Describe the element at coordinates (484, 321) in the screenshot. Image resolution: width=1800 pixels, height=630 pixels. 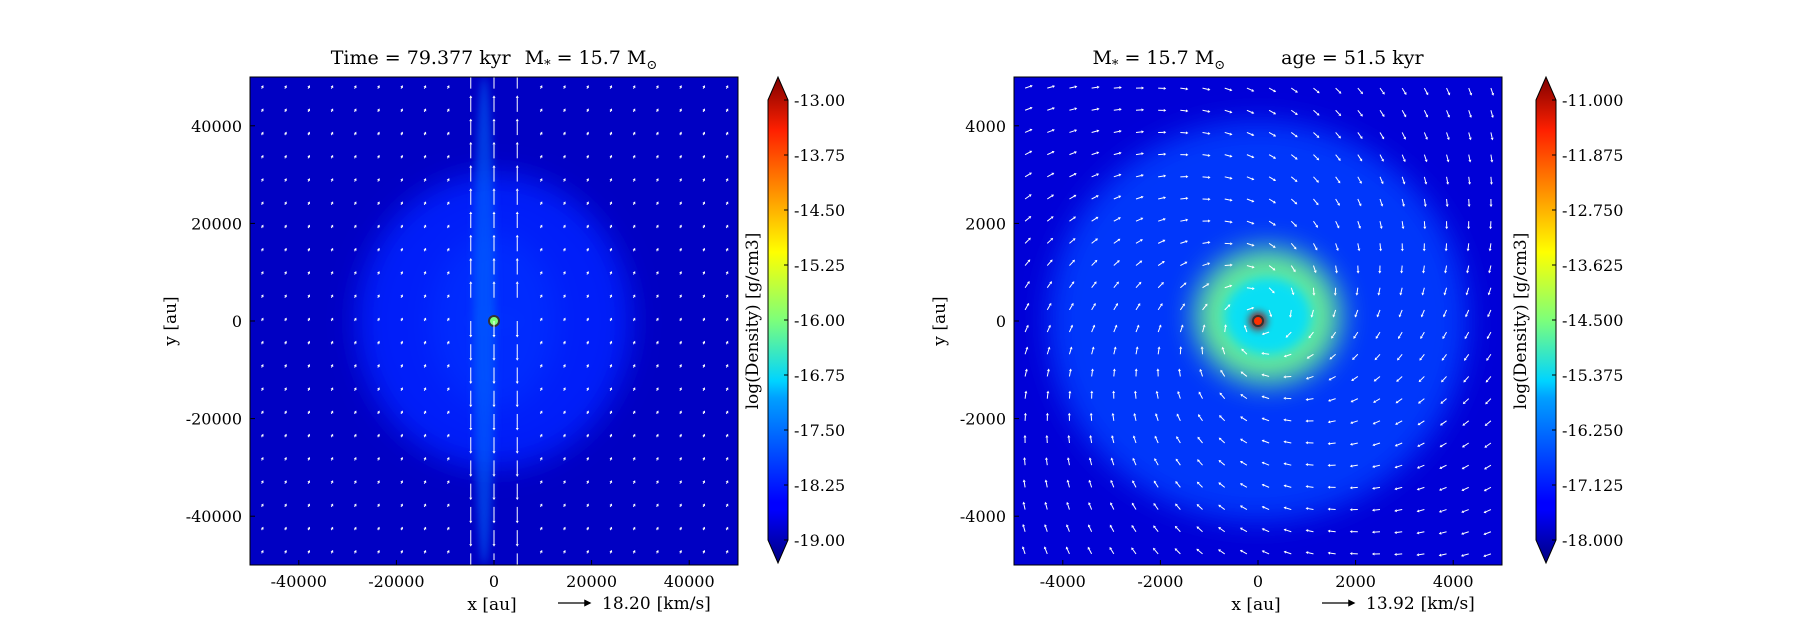
I see `density-feature-outflow-cavity` at that location.